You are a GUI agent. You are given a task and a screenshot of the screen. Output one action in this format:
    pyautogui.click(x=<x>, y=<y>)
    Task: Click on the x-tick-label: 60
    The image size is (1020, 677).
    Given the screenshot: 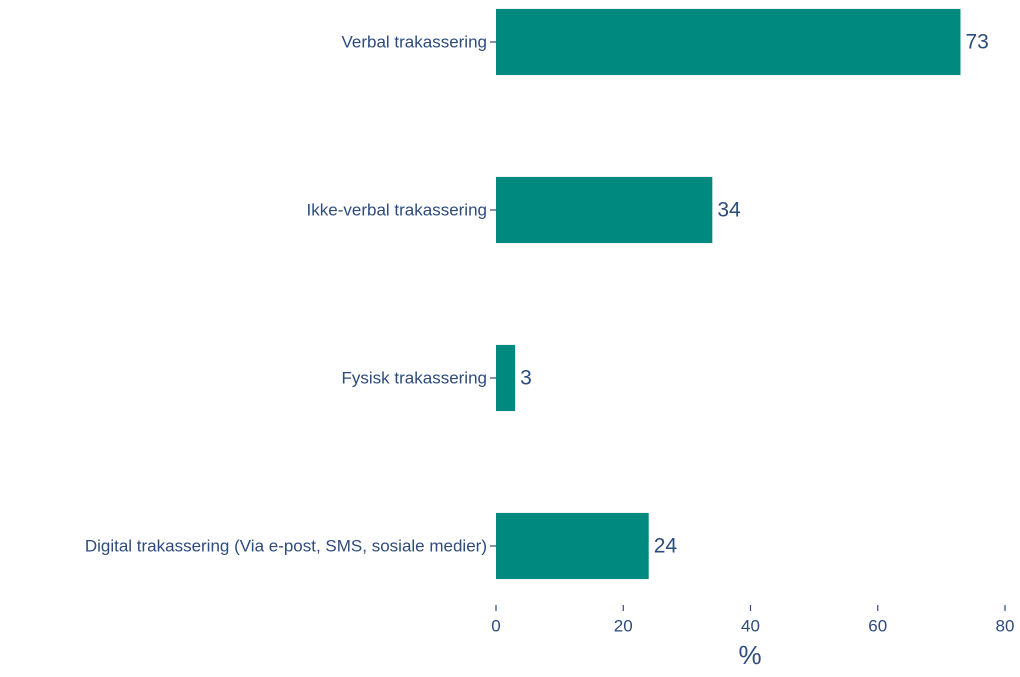 What is the action you would take?
    pyautogui.click(x=877, y=625)
    